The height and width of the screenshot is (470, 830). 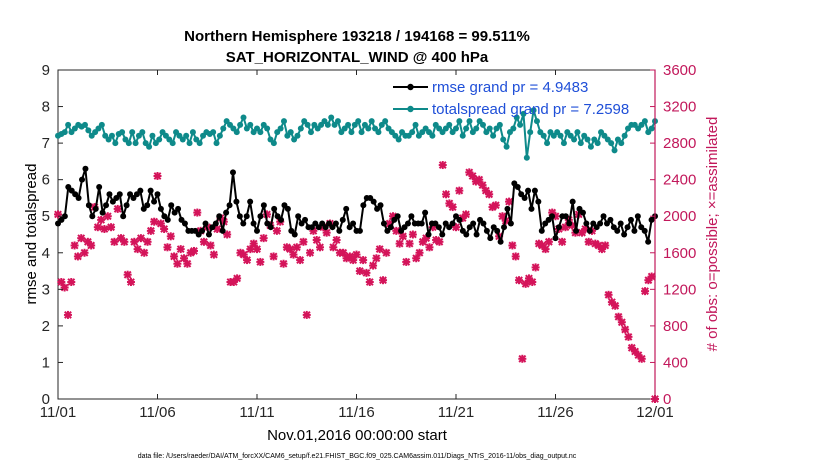 What do you see at coordinates (46, 143) in the screenshot?
I see `y-left-tick-label: 7` at bounding box center [46, 143].